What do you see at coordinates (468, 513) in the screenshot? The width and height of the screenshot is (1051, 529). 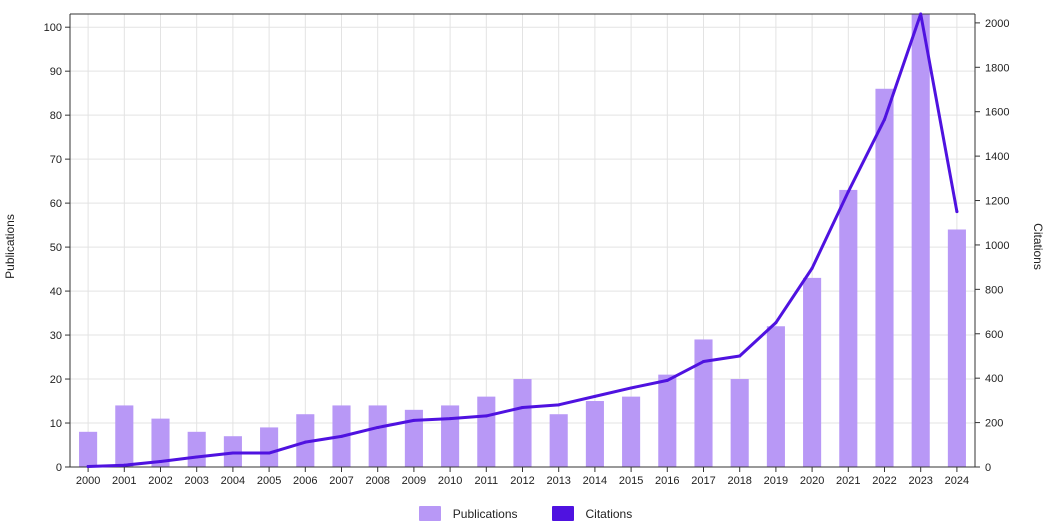 I see `legend-item-publications: Publications` at bounding box center [468, 513].